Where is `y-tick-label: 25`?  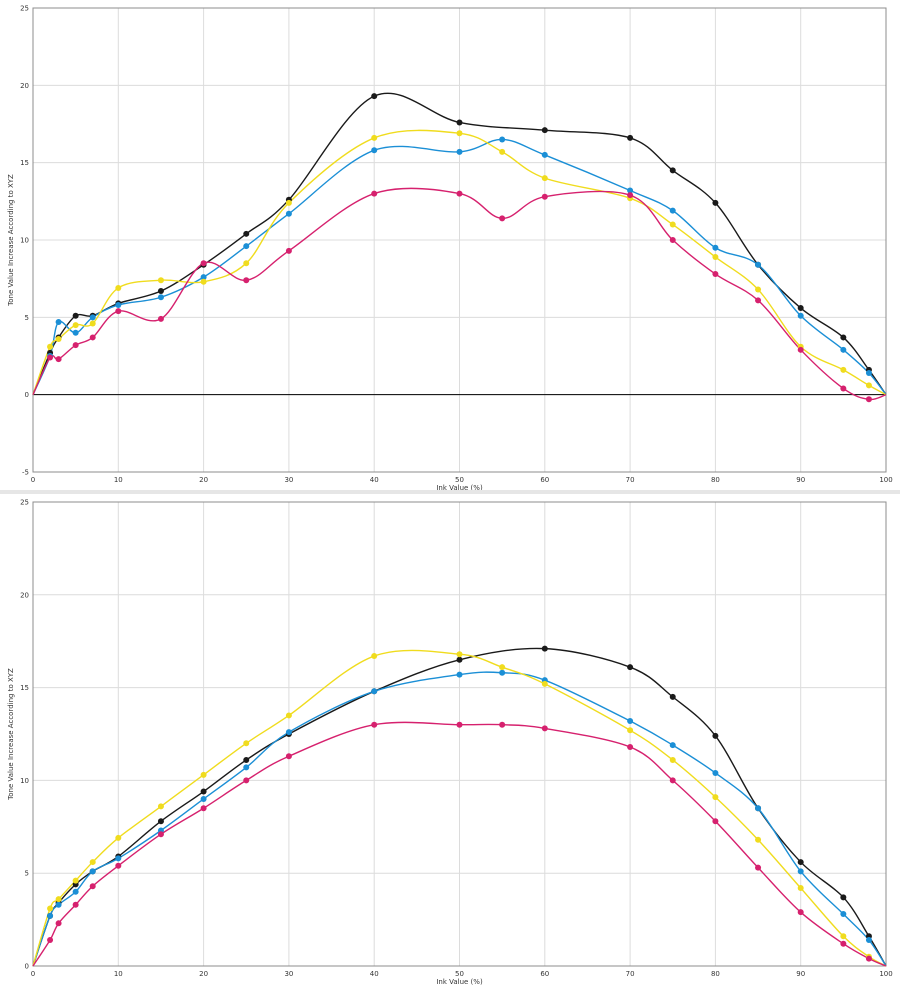
y-tick-label: 25 is located at coordinates (24, 503).